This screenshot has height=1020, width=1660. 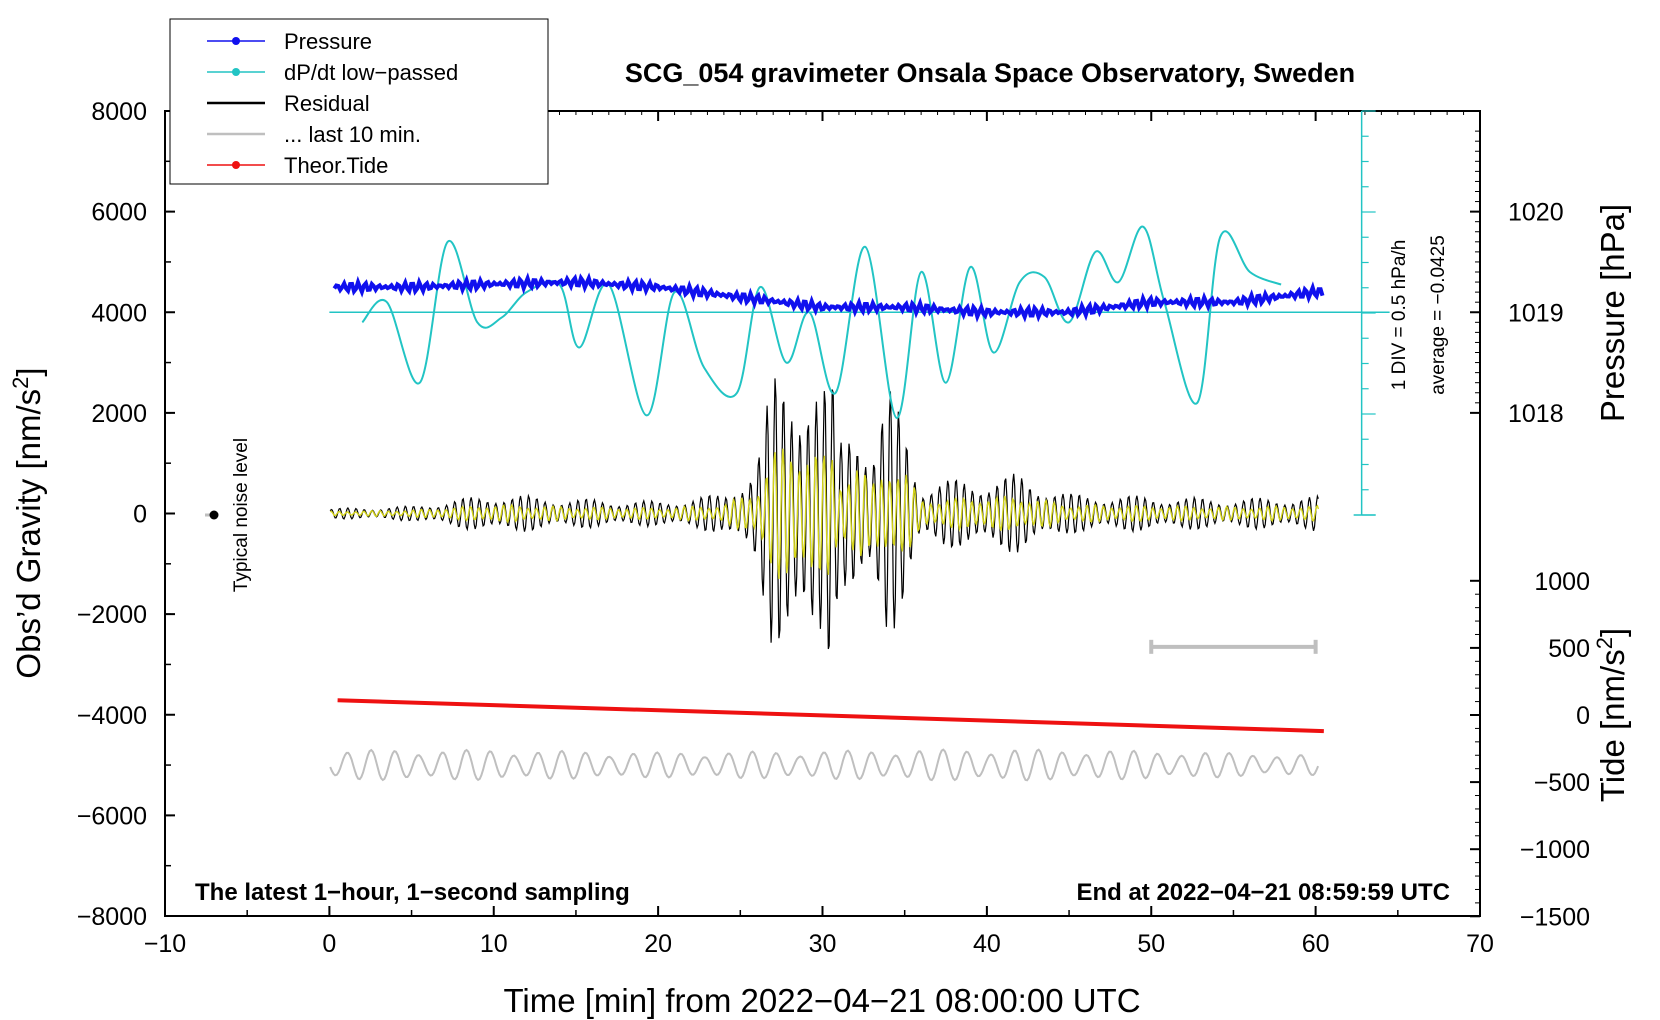 I want to click on y-tick-label: 8000, so click(x=119, y=112).